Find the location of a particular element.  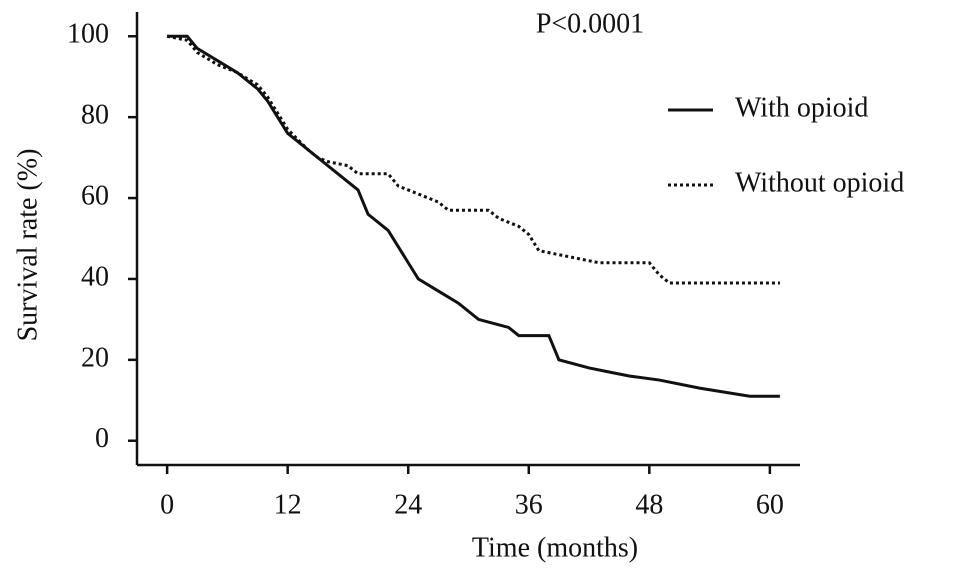

y-tick-label: 80 is located at coordinates (95, 115).